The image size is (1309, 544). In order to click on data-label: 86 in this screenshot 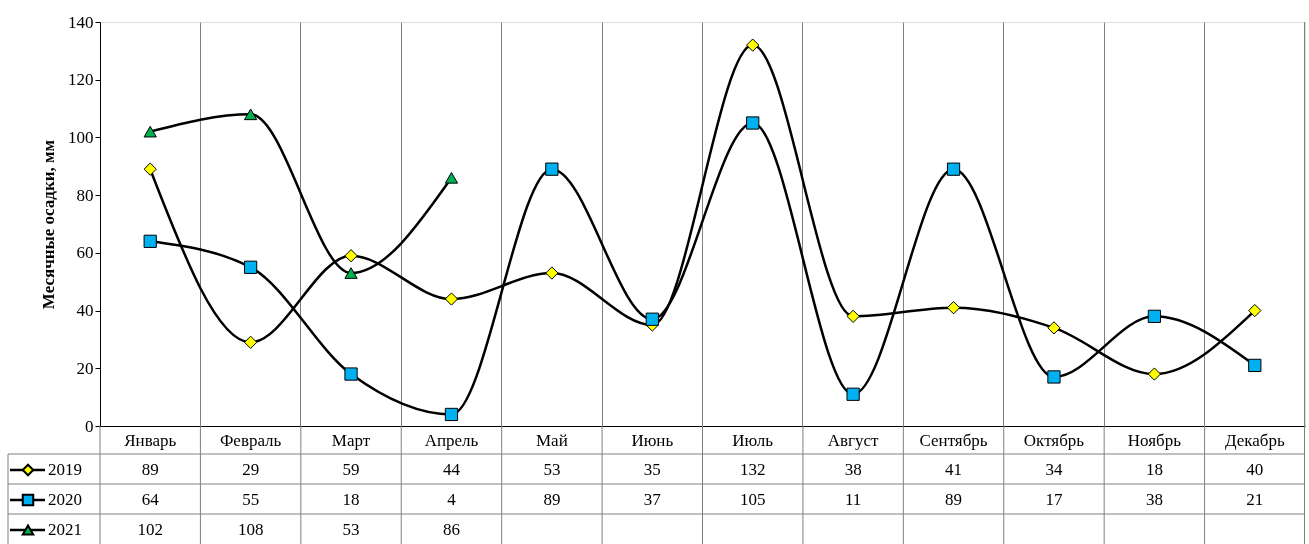, I will do `click(451, 529)`.